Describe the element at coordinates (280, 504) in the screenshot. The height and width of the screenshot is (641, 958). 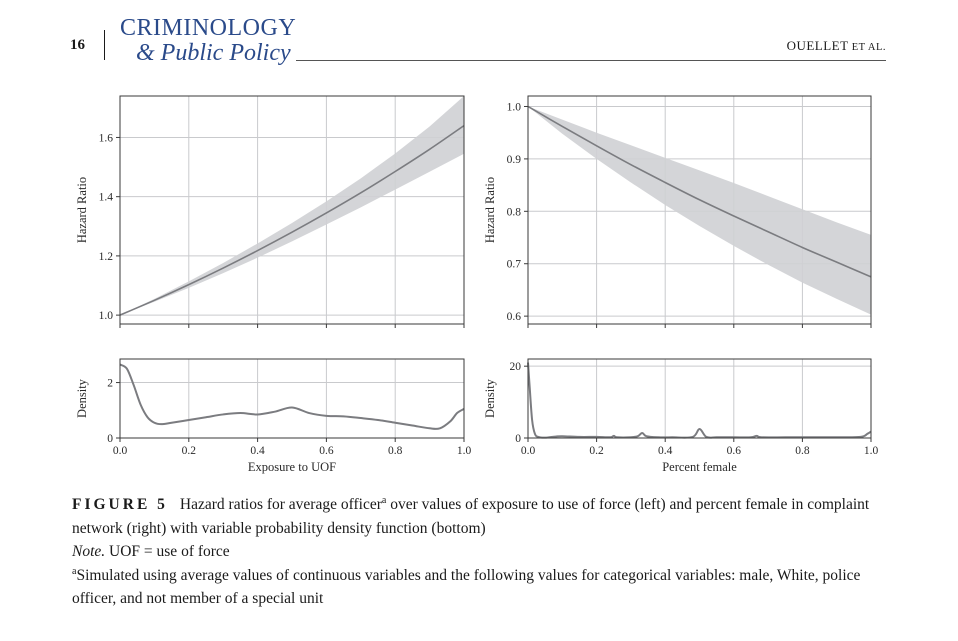
I see `caption-text-part1: Hazard ratios for average officer` at that location.